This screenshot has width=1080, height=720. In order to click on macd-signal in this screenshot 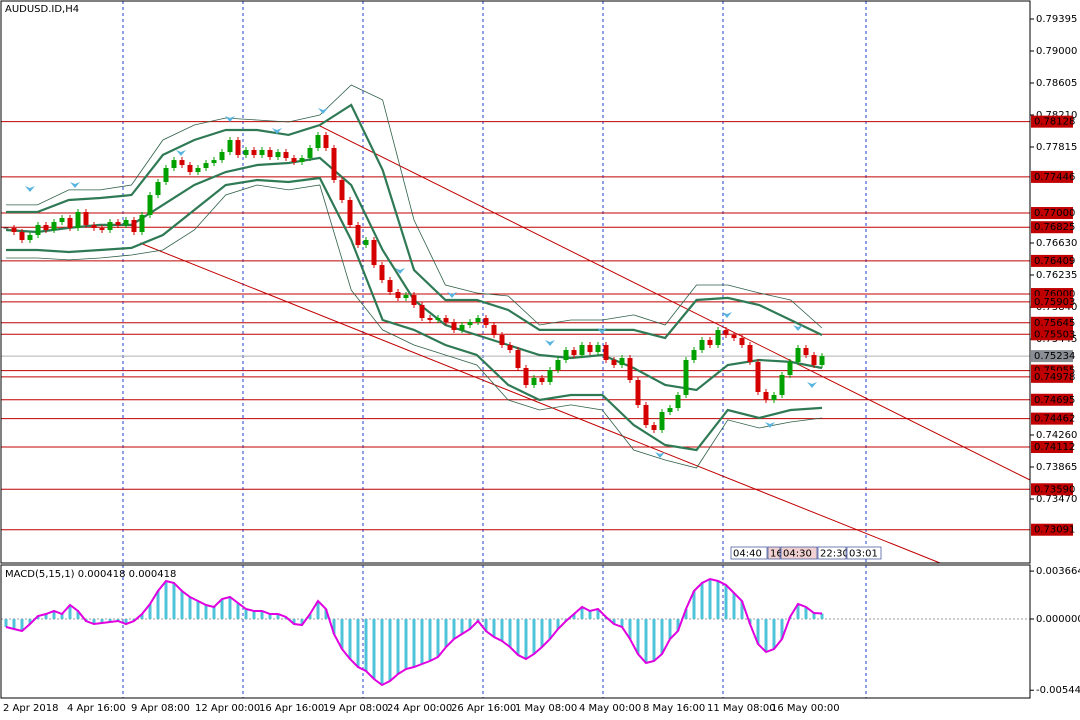, I will do `click(414, 632)`.